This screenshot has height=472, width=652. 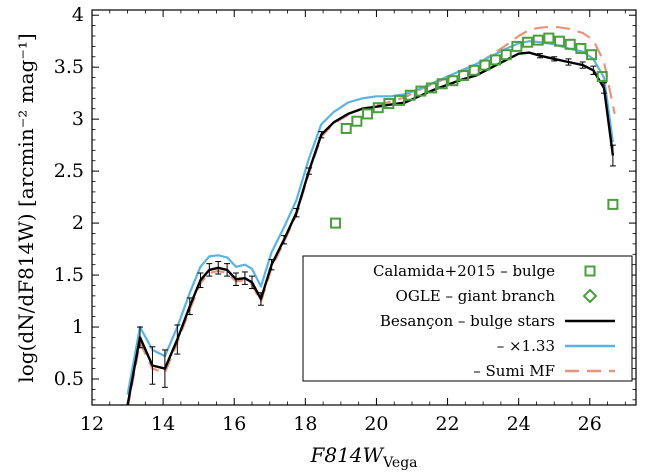 I want to click on legend-box, so click(x=467, y=318).